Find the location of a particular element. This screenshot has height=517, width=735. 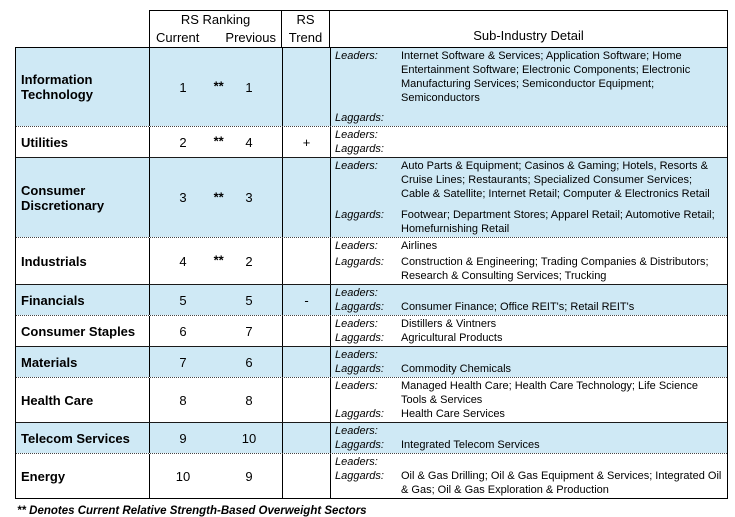

rank-cell: 4 ** 2 is located at coordinates (216, 261).